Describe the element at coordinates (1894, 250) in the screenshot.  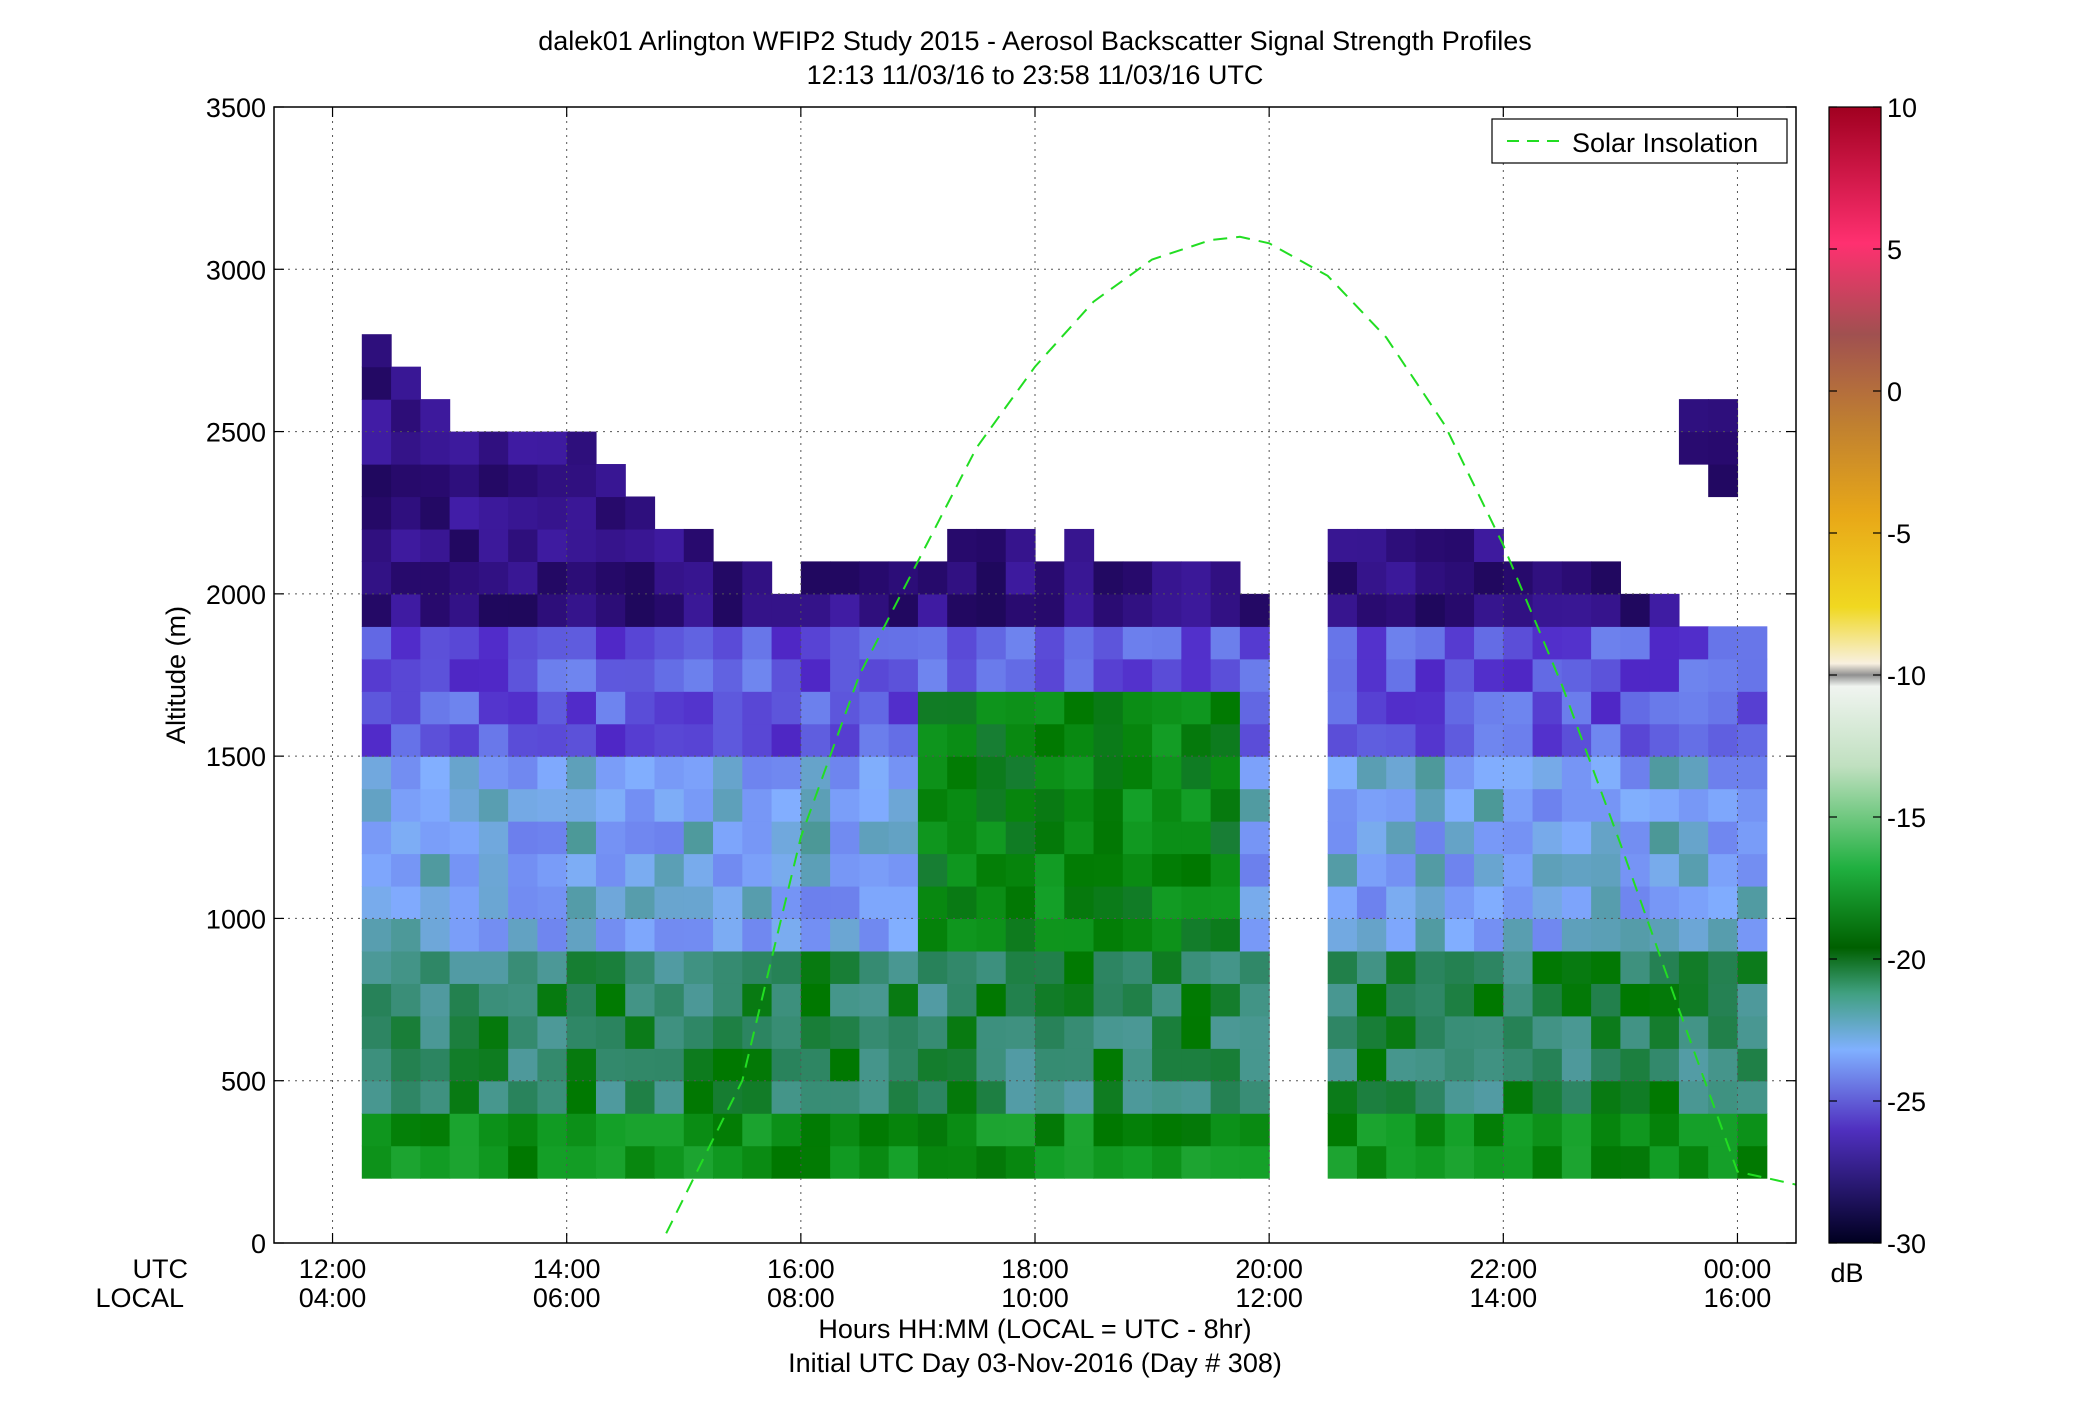
I see `colorbar-tick-label: 5` at that location.